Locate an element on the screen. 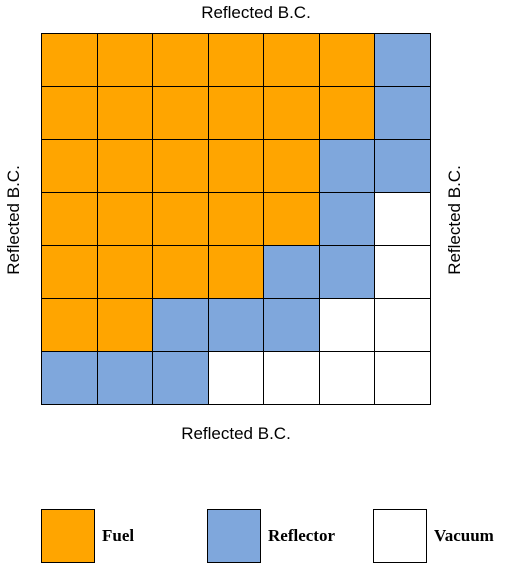  left-boundary-label: Reflected B.C. is located at coordinates (13, 220).